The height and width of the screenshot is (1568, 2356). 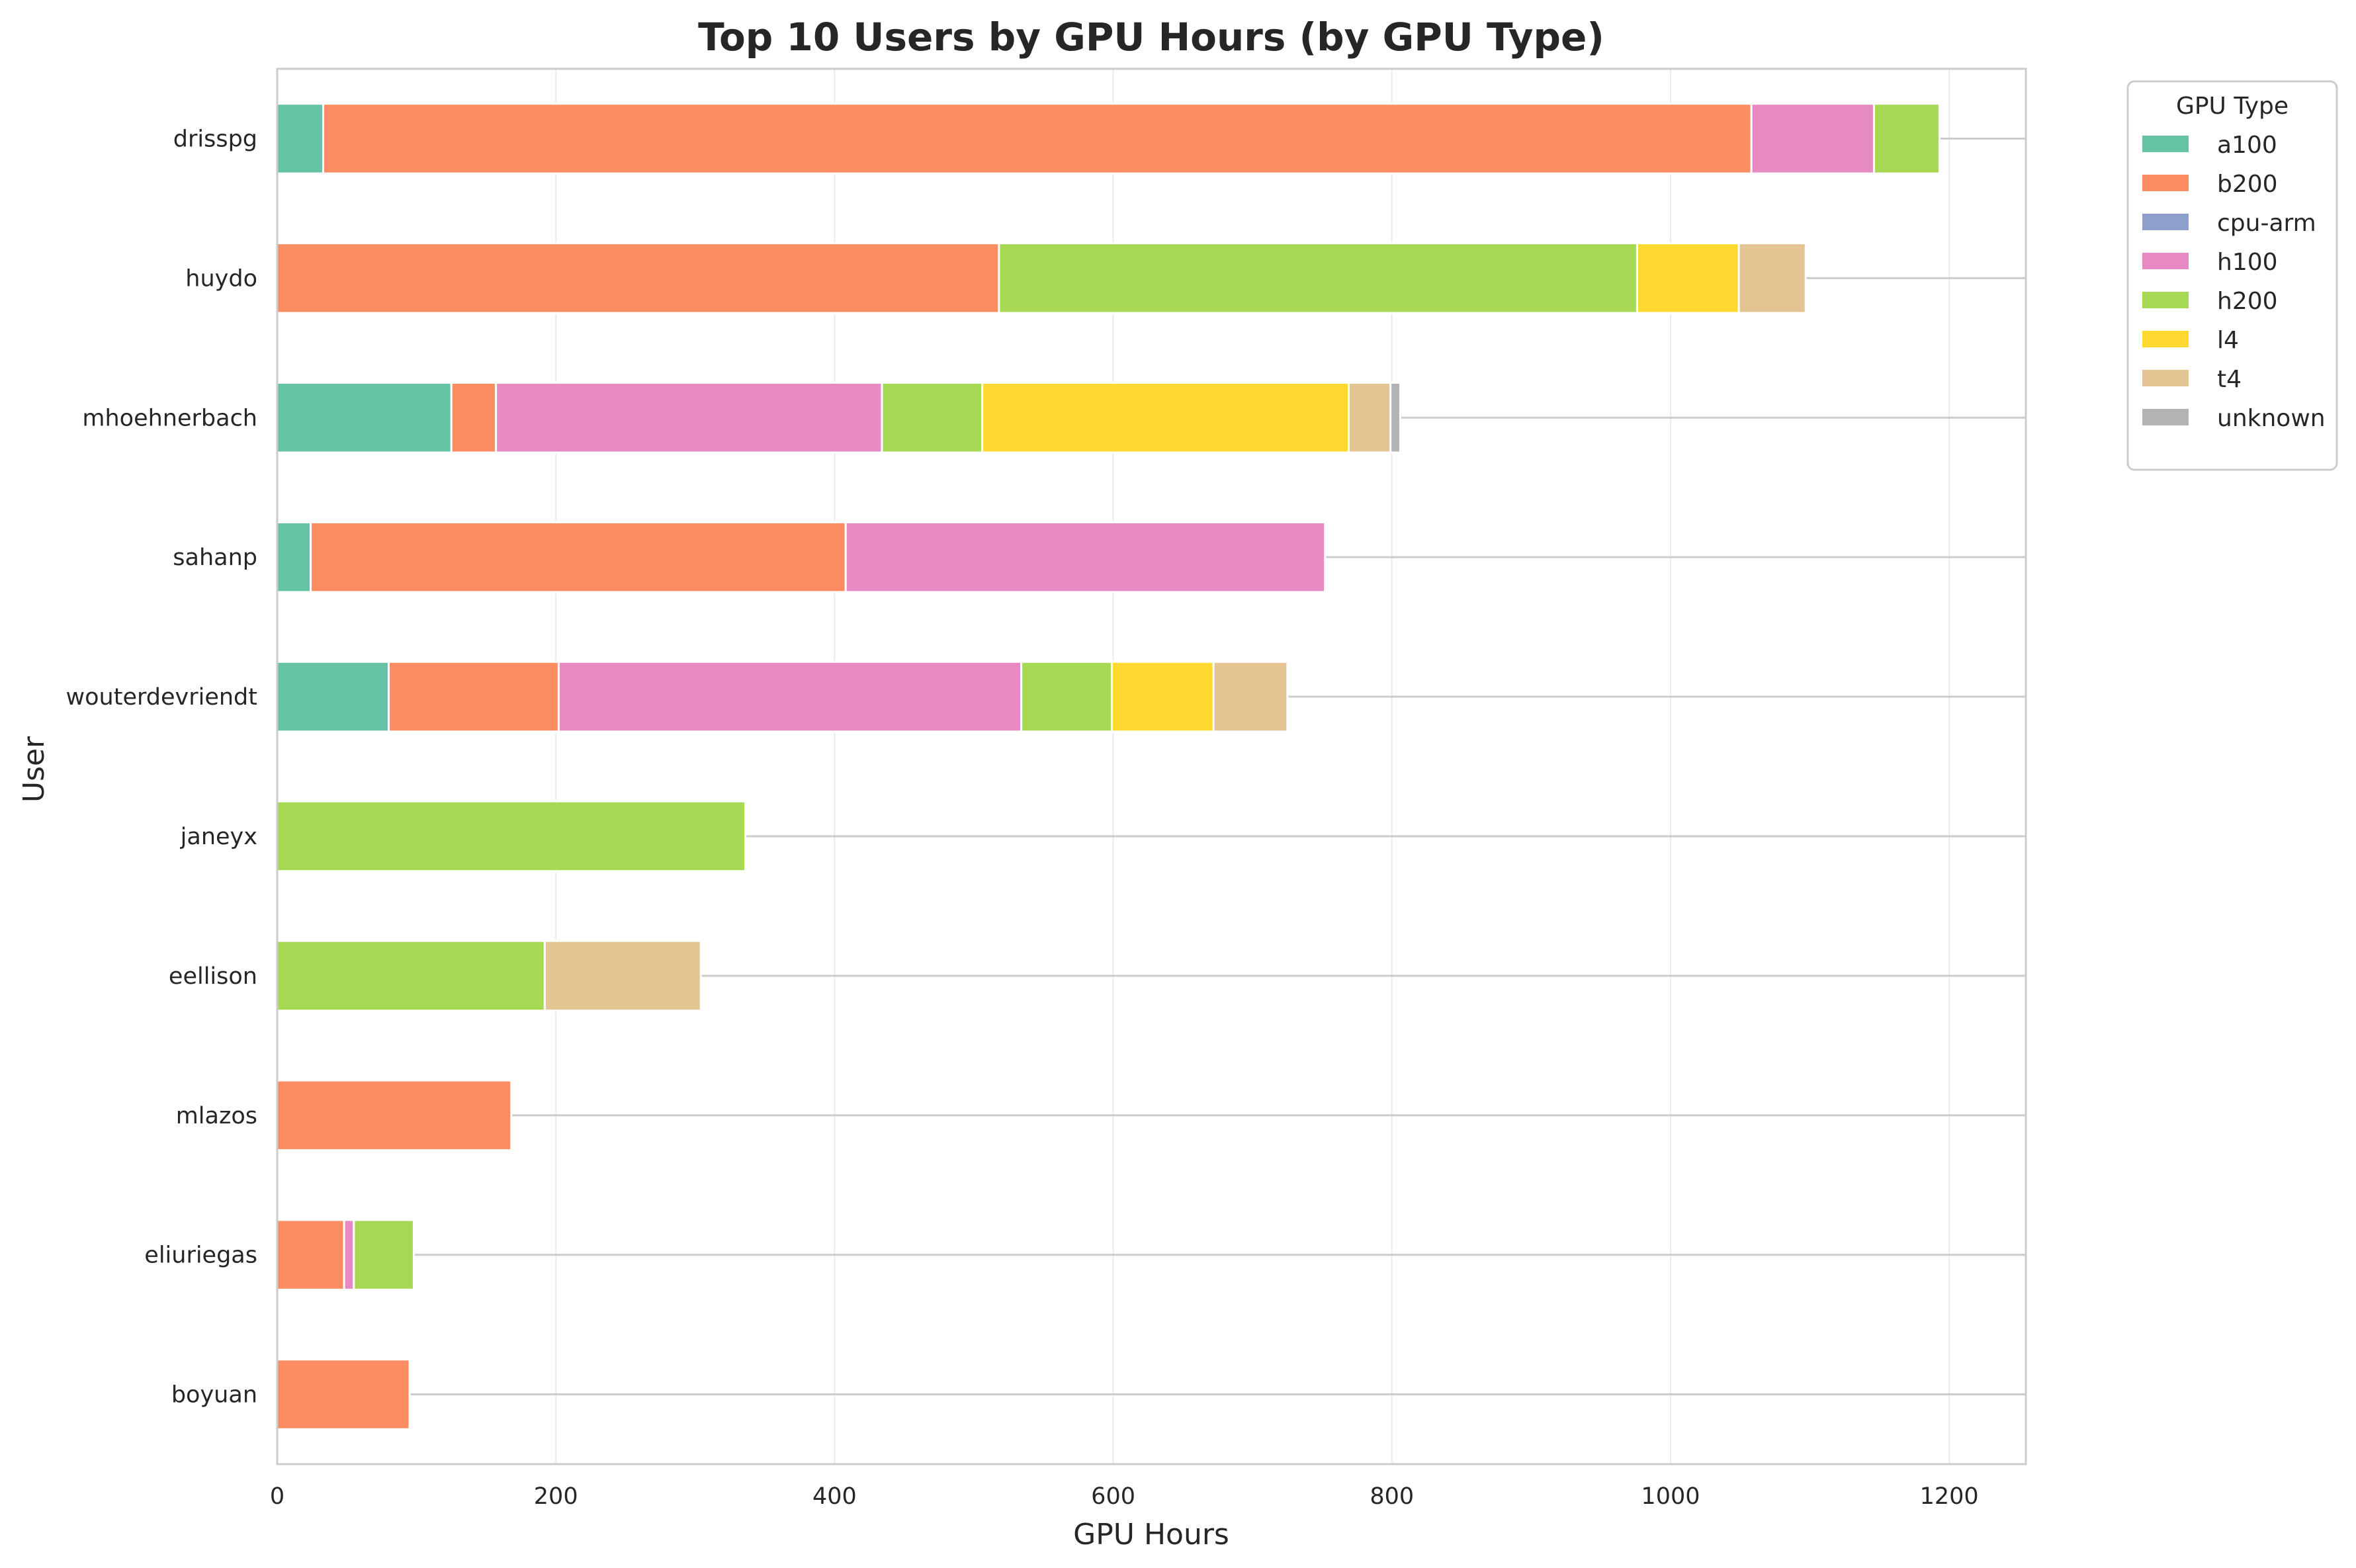 What do you see at coordinates (2247, 263) in the screenshot?
I see `legend-label-h100: h100` at bounding box center [2247, 263].